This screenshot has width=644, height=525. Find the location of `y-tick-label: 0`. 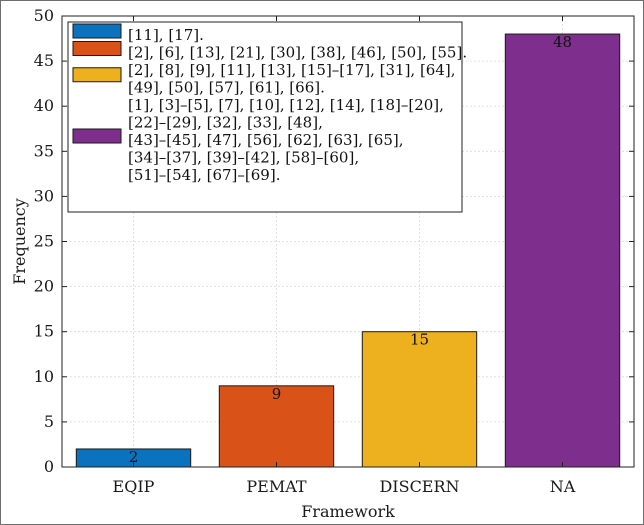

y-tick-label: 0 is located at coordinates (49, 466).